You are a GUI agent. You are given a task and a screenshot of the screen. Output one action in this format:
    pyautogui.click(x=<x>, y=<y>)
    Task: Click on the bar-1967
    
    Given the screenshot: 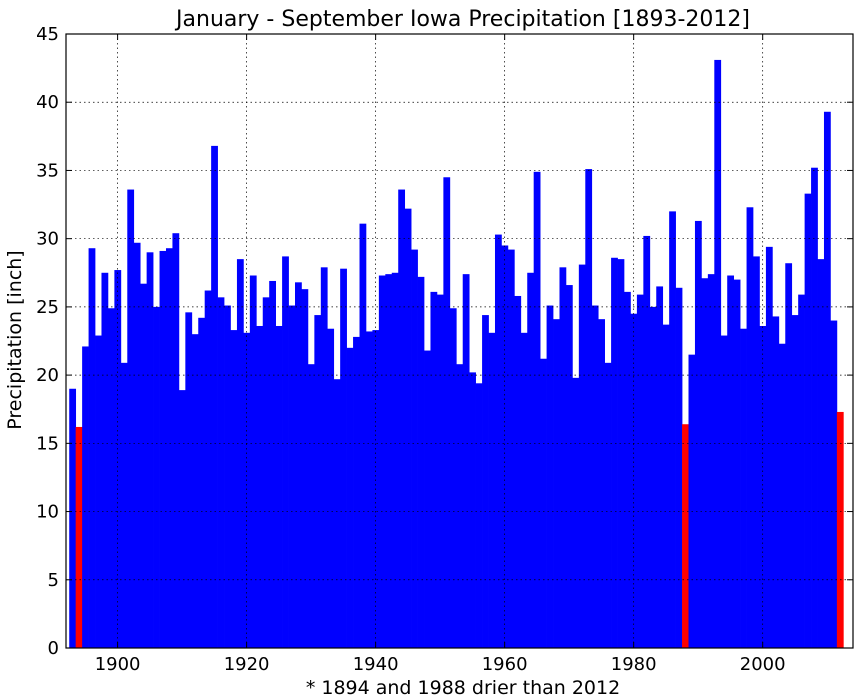 What is the action you would take?
    pyautogui.click(x=550, y=476)
    